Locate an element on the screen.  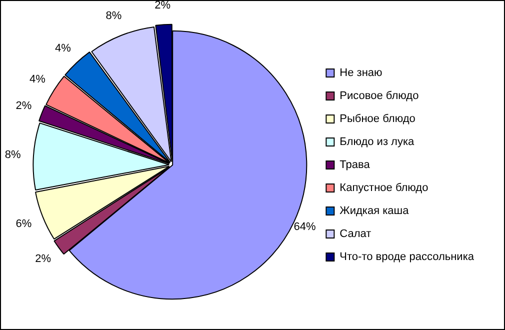
legend-label: Блюдо из лука is located at coordinates (378, 142).